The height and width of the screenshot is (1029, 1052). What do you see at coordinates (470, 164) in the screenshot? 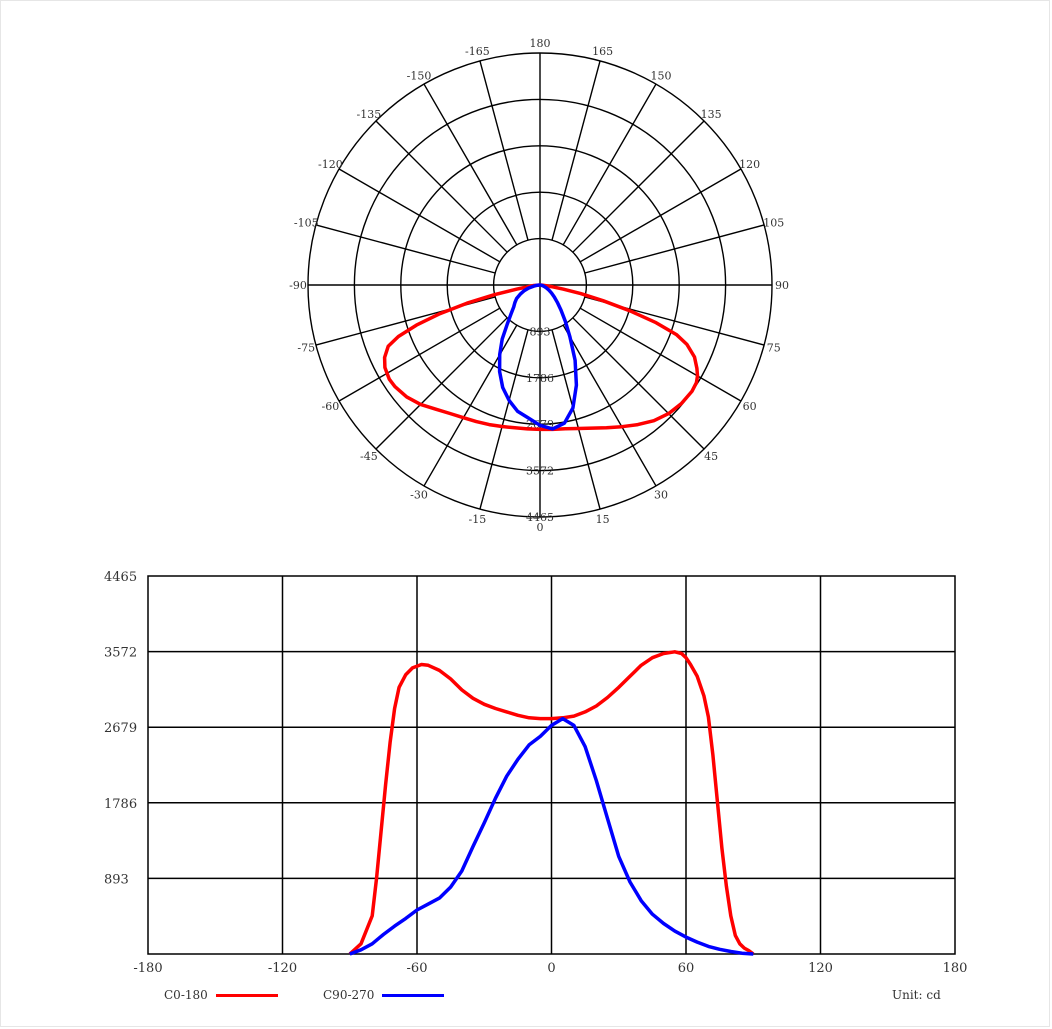
I see `polar-spoke--150` at bounding box center [470, 164].